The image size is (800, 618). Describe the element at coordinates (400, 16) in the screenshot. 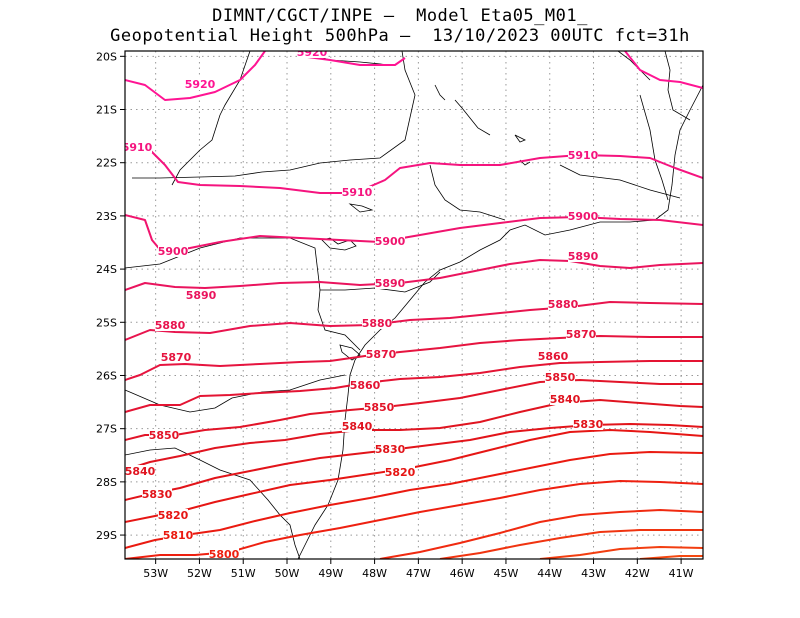

I see `chart-title-line-1: DIMNT/CGCT/INPE – Model Eta05_M01_` at that location.